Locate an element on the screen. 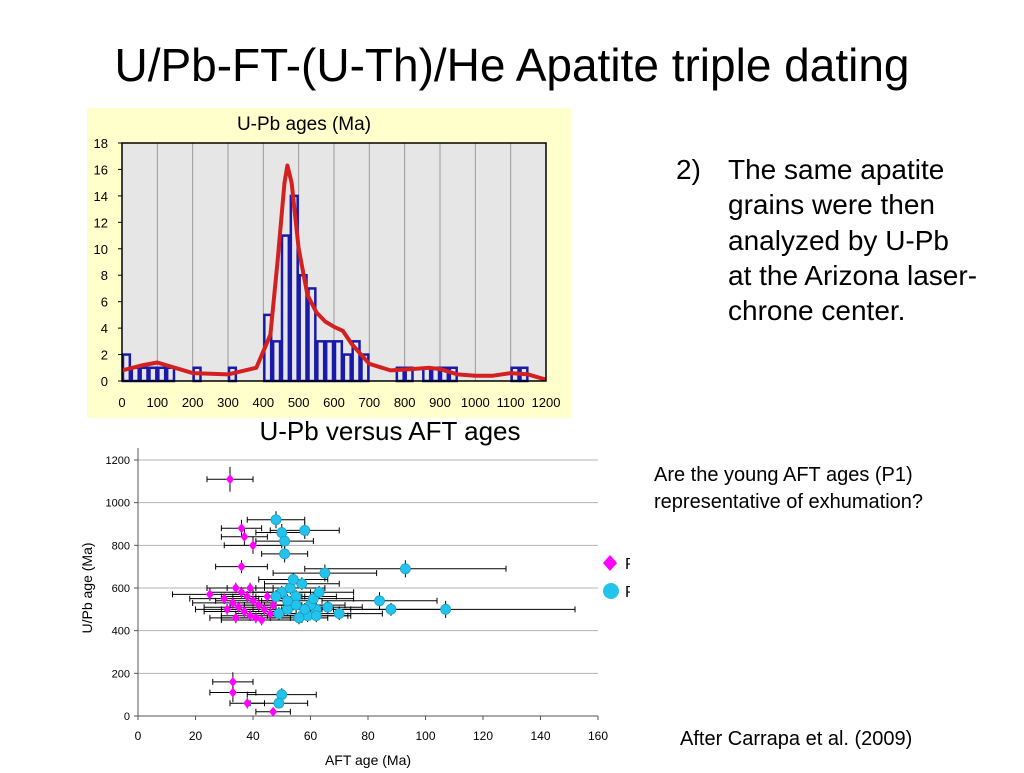 Image resolution: width=1024 pixels, height=773 pixels. scatter-y-tick-label: 600 is located at coordinates (121, 589).